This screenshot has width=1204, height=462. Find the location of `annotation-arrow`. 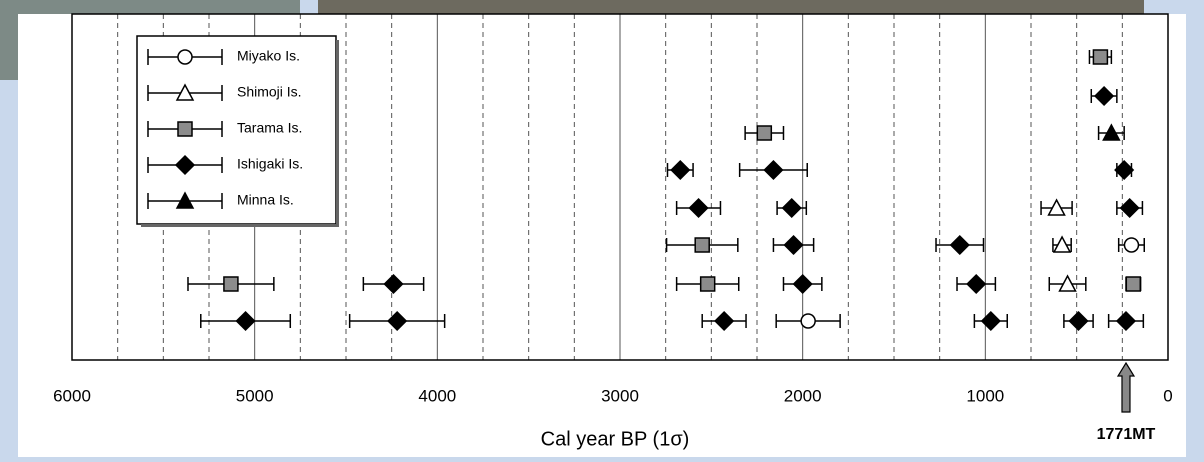

annotation-arrow is located at coordinates (1126, 387).